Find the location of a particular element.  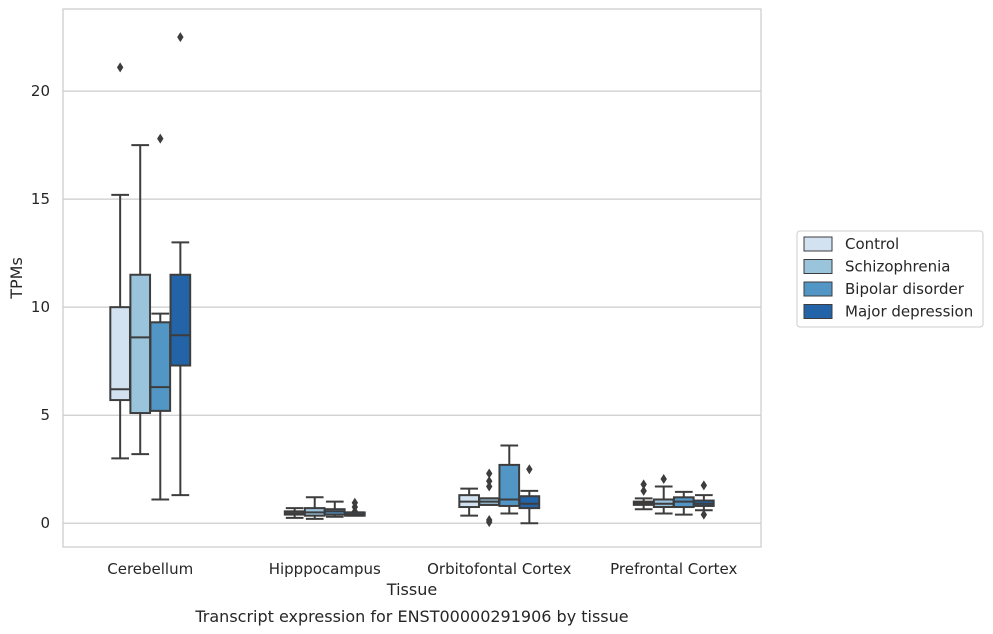

legend-label: Schizophrenia is located at coordinates (897, 267).